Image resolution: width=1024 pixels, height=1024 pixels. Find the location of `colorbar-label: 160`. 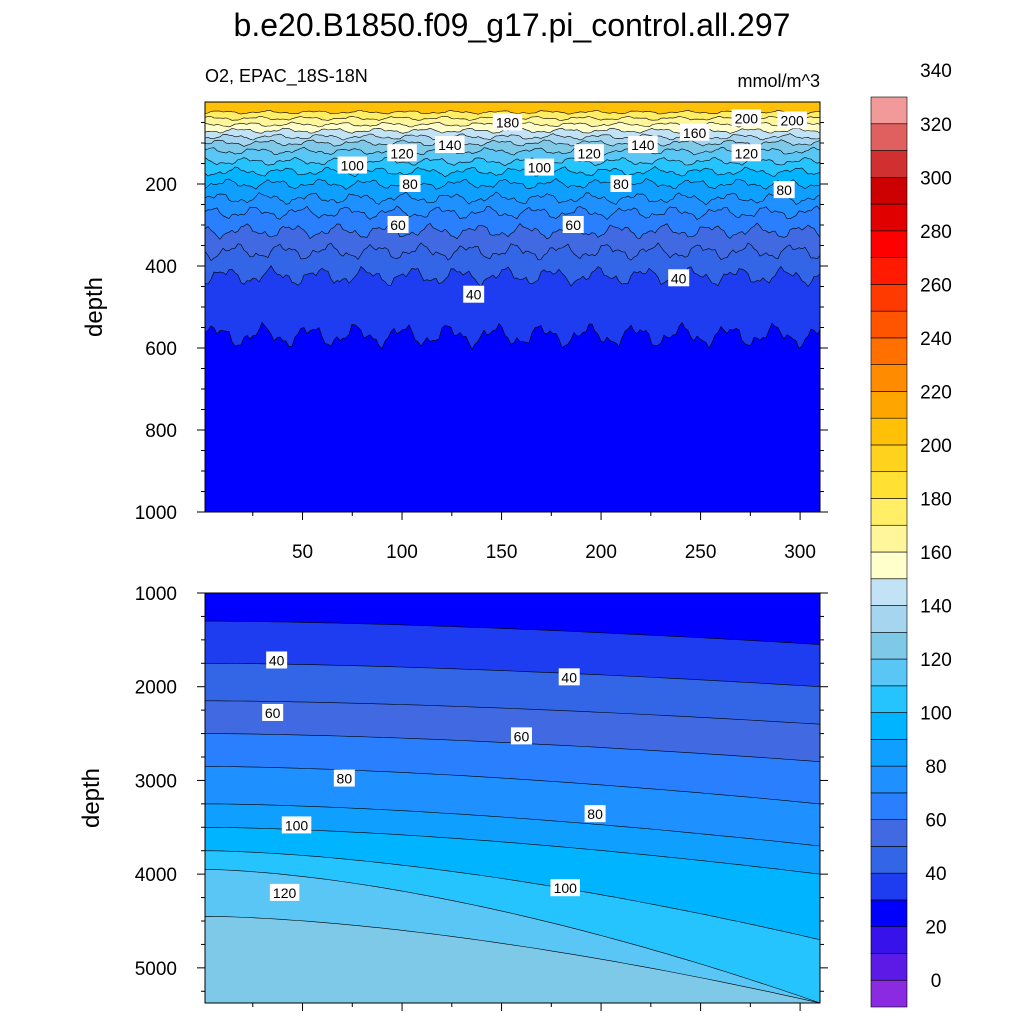

colorbar-label: 160 is located at coordinates (936, 553).